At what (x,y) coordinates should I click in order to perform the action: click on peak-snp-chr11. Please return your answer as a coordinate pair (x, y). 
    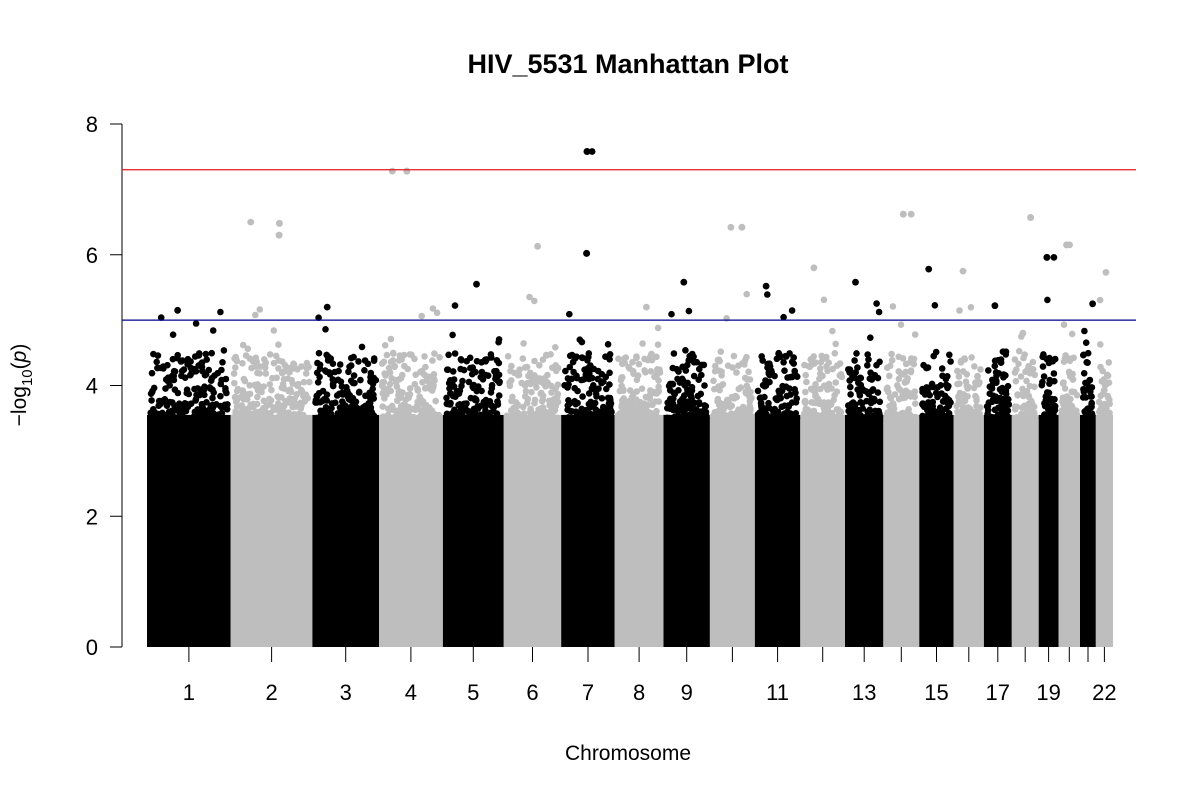
    Looking at the image, I should click on (766, 286).